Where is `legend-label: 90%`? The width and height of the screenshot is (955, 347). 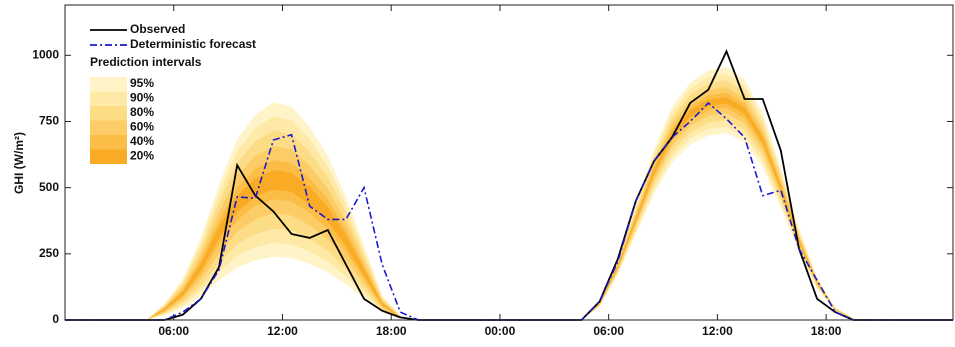 legend-label: 90% is located at coordinates (142, 98).